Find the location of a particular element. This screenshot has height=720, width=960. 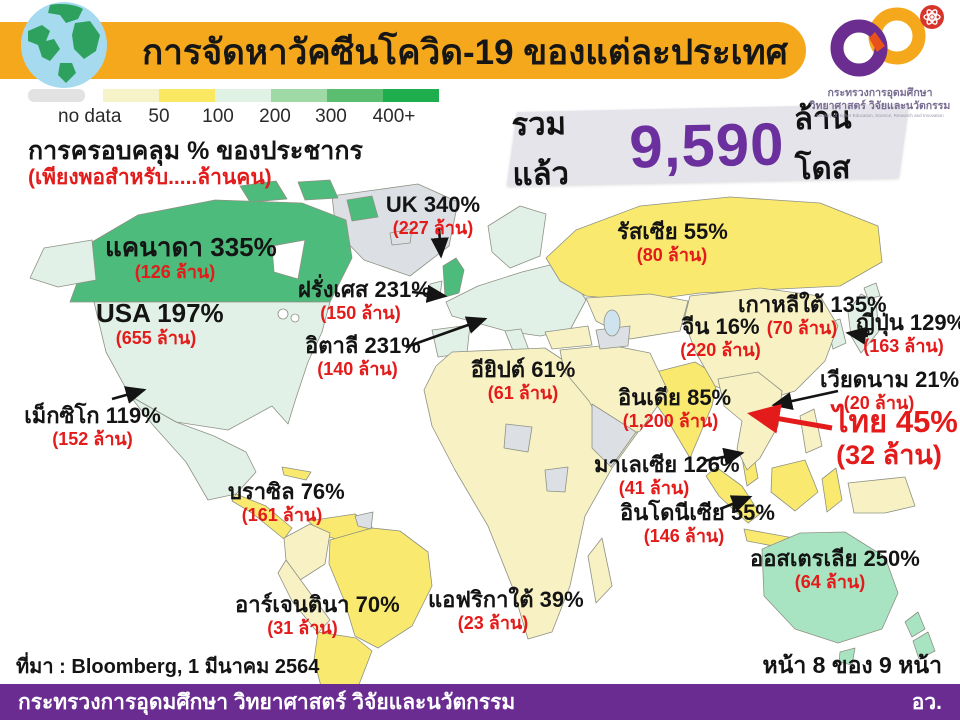

map-label-italy: อิตาลี 231% (140 ล้าน) is located at coordinates (363, 356).